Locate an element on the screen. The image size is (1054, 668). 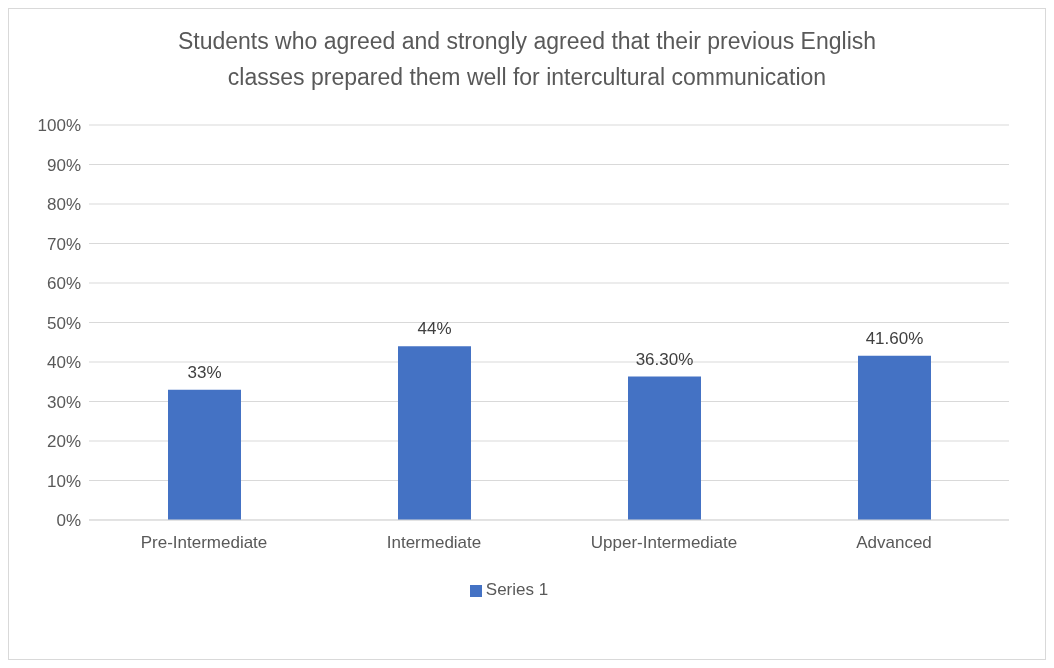
data-label: 36.30% is located at coordinates (664, 359).